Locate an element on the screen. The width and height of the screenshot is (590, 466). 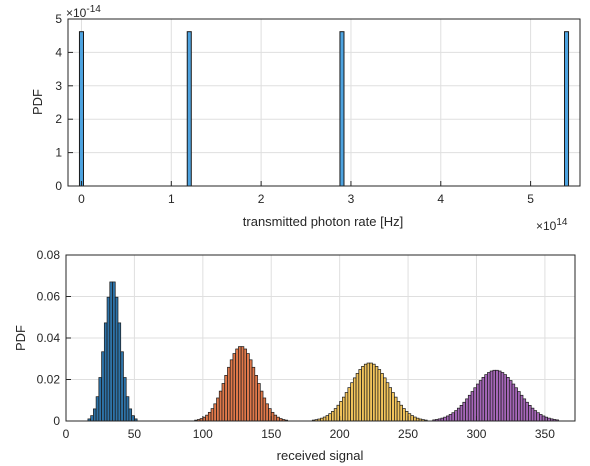
bottom-chart-x-tick-label: 200 is located at coordinates (340, 434).